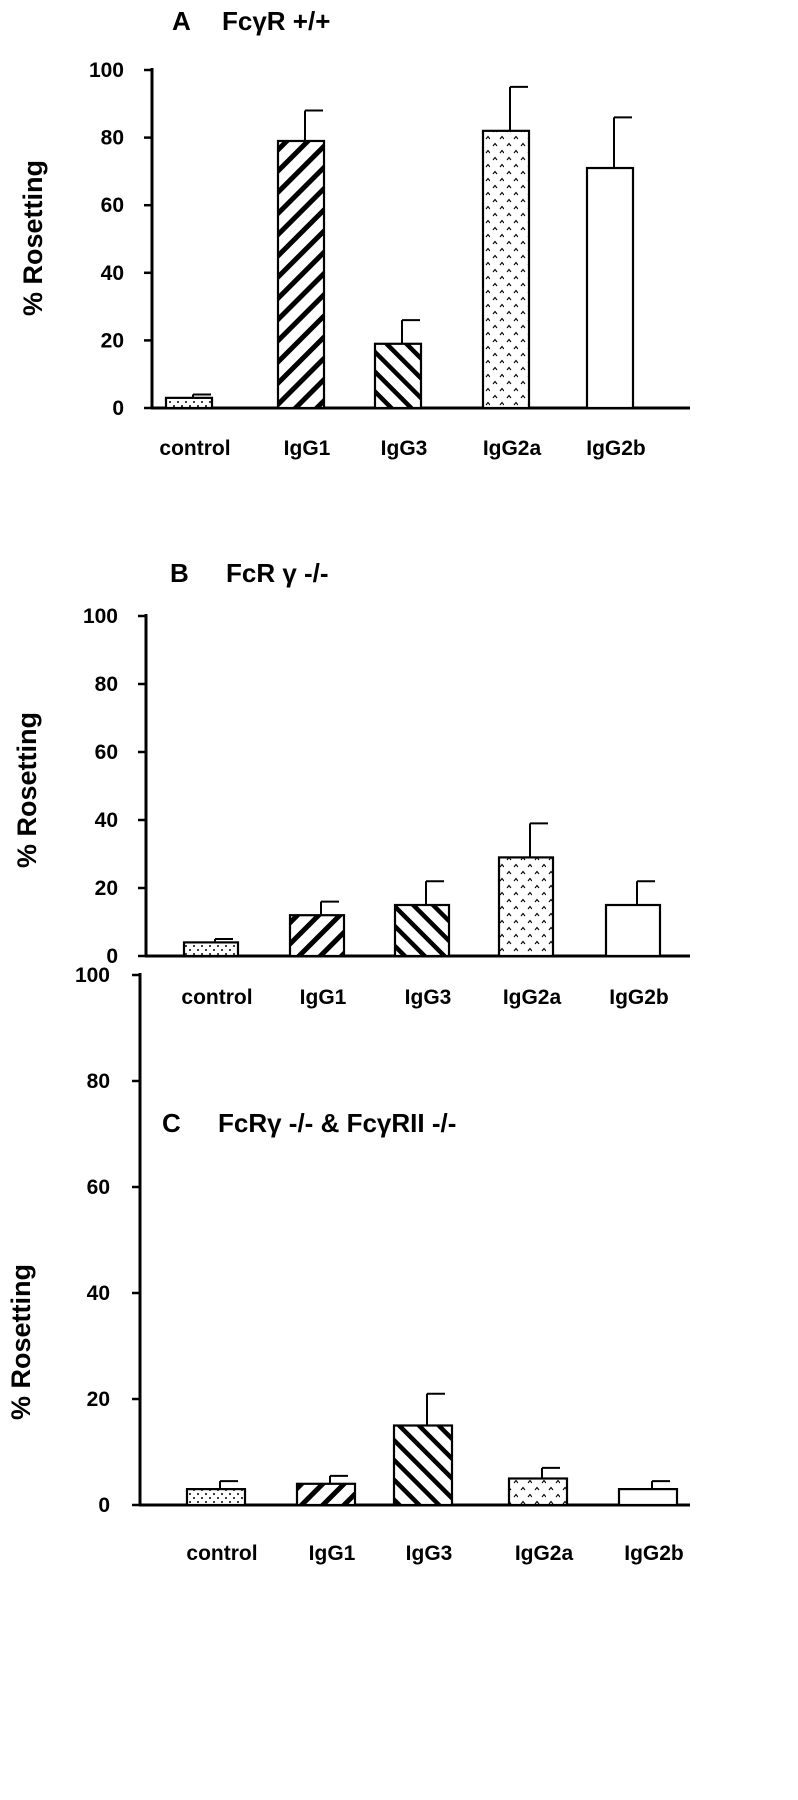 The width and height of the screenshot is (798, 1800). Describe the element at coordinates (106, 888) in the screenshot. I see `panel-b-y-tick-label: 20` at that location.